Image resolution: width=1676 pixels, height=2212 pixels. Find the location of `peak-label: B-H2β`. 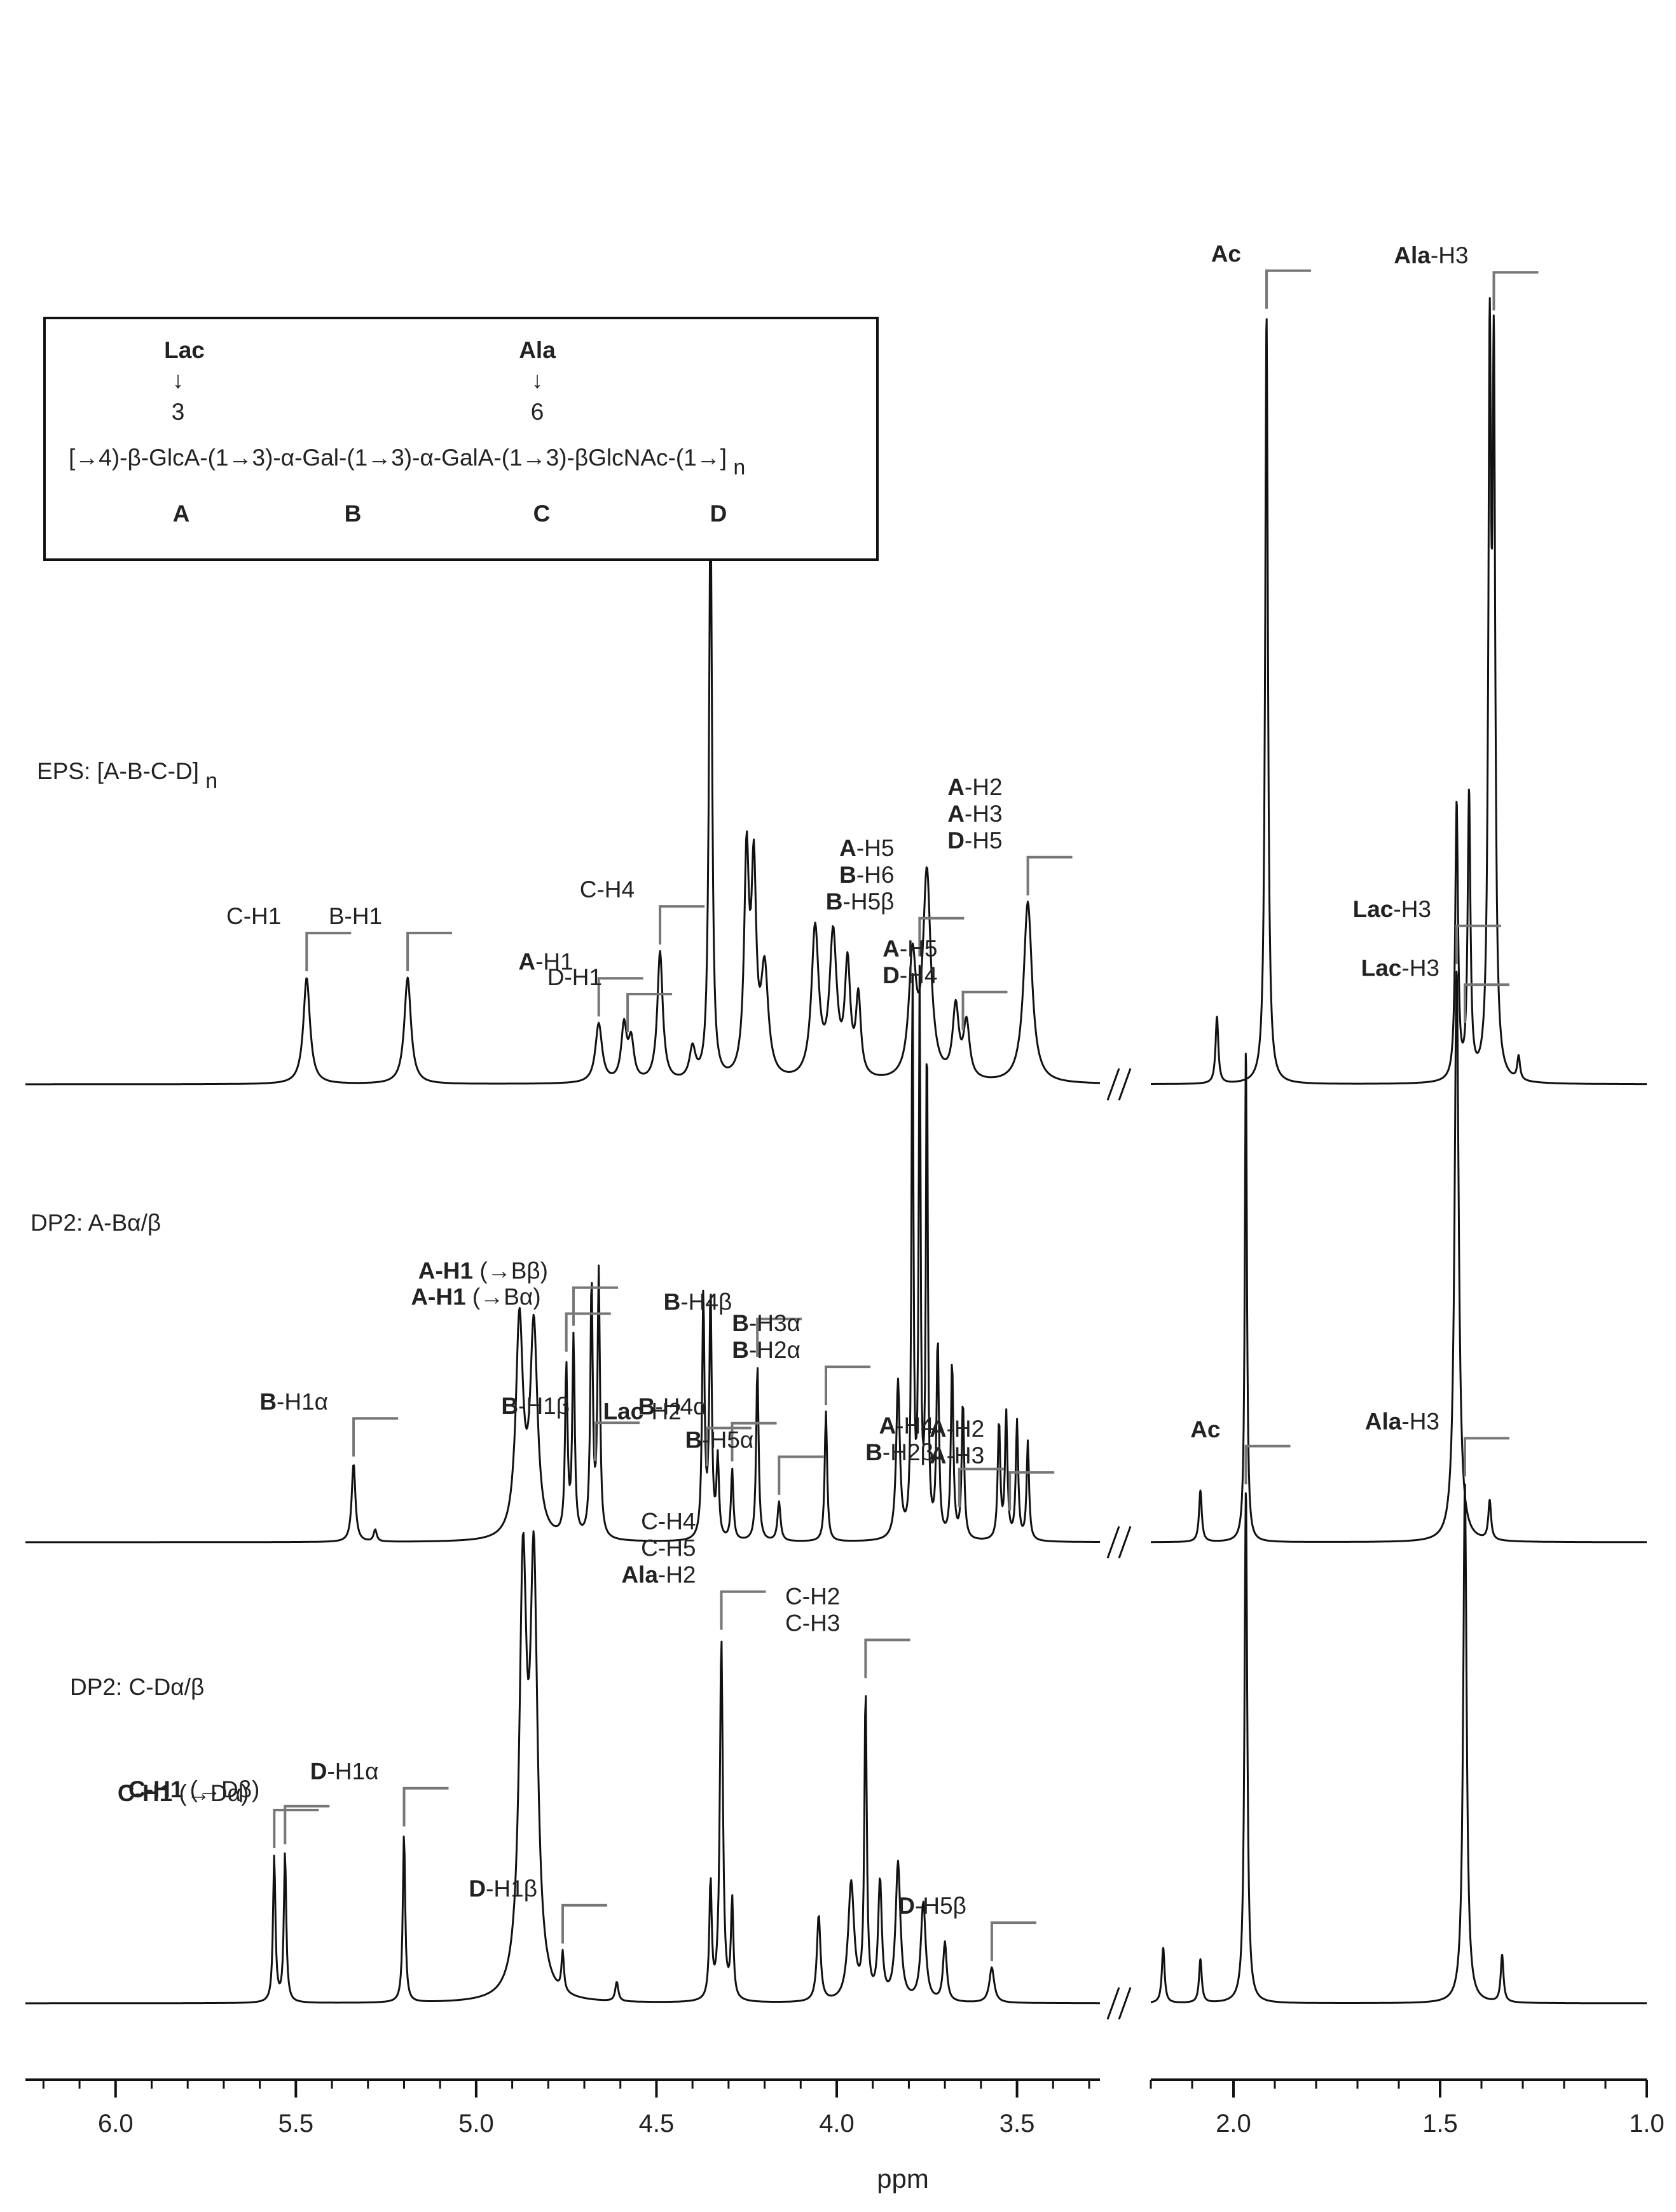

peak-label: B-H2β is located at coordinates (899, 1452).